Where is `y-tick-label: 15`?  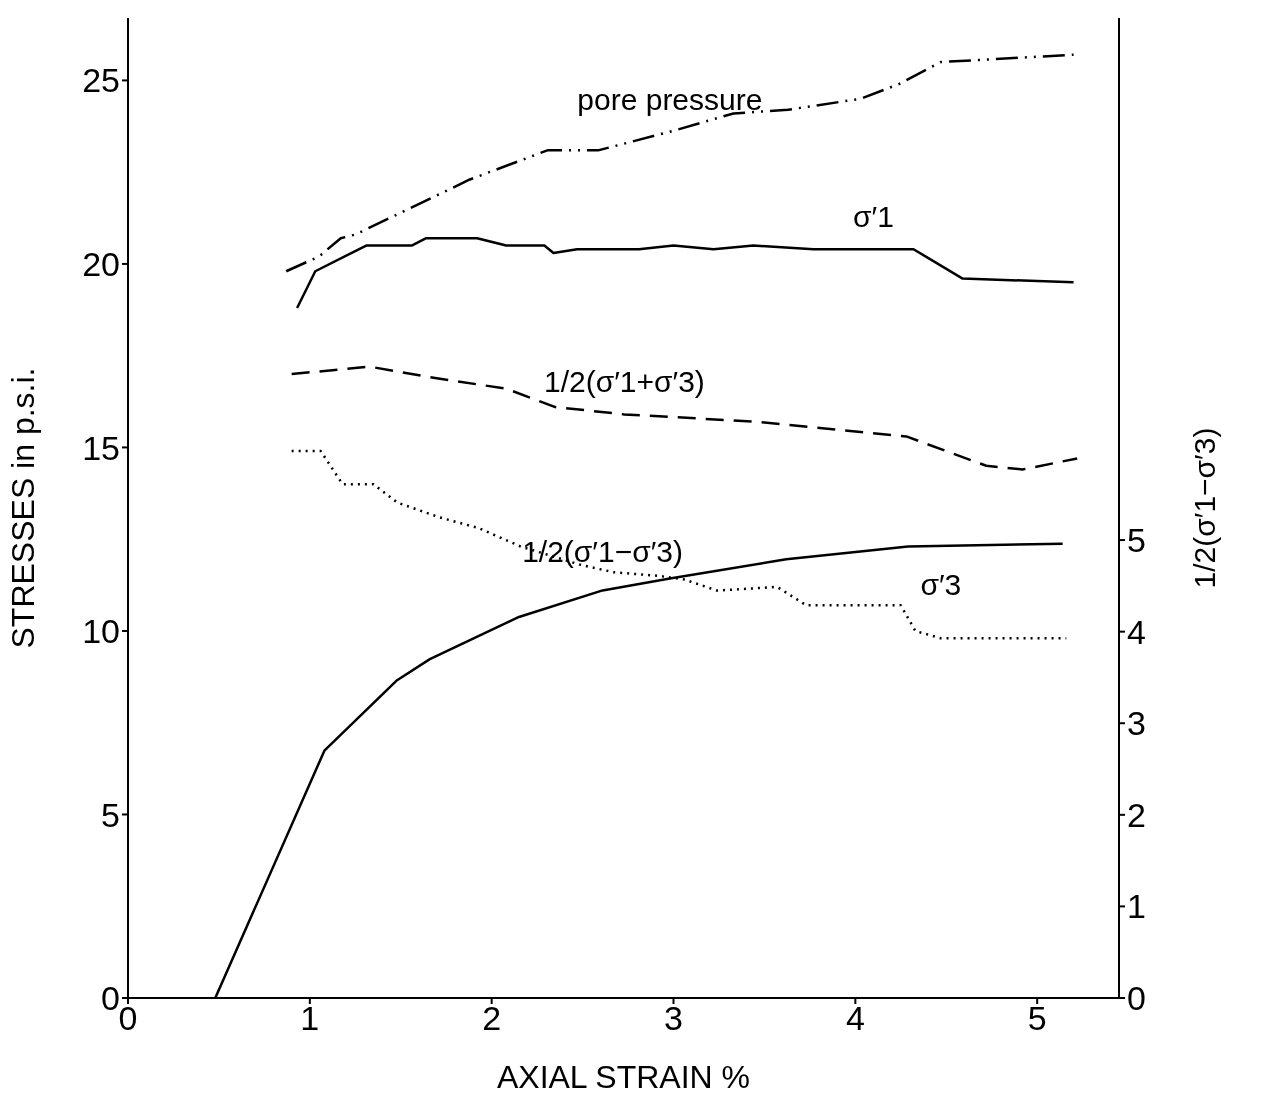 y-tick-label: 15 is located at coordinates (101, 447).